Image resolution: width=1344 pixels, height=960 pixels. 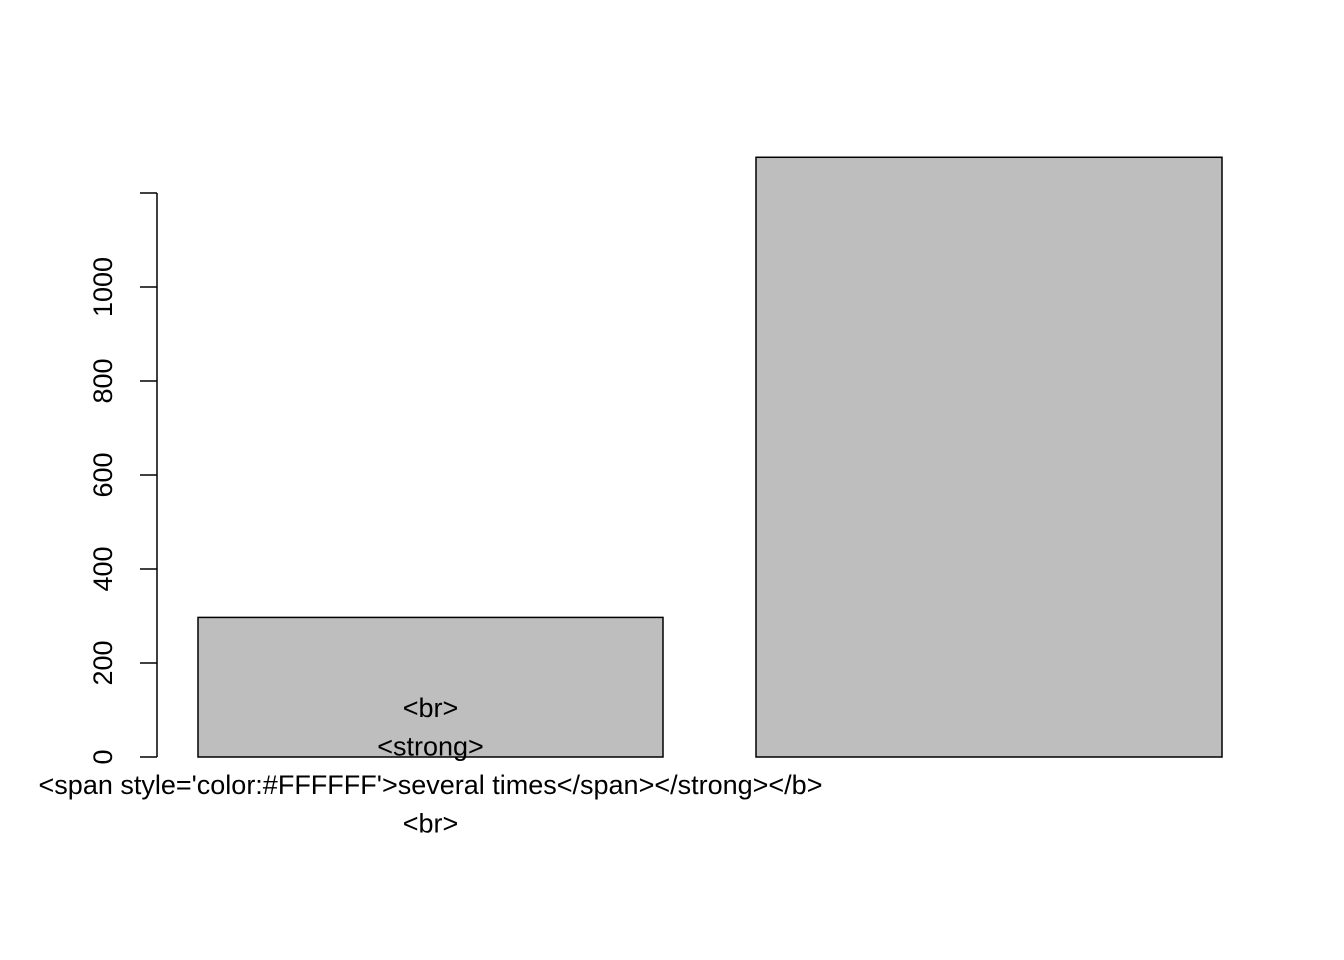 What do you see at coordinates (430, 747) in the screenshot?
I see `category-label-line: <strong>` at bounding box center [430, 747].